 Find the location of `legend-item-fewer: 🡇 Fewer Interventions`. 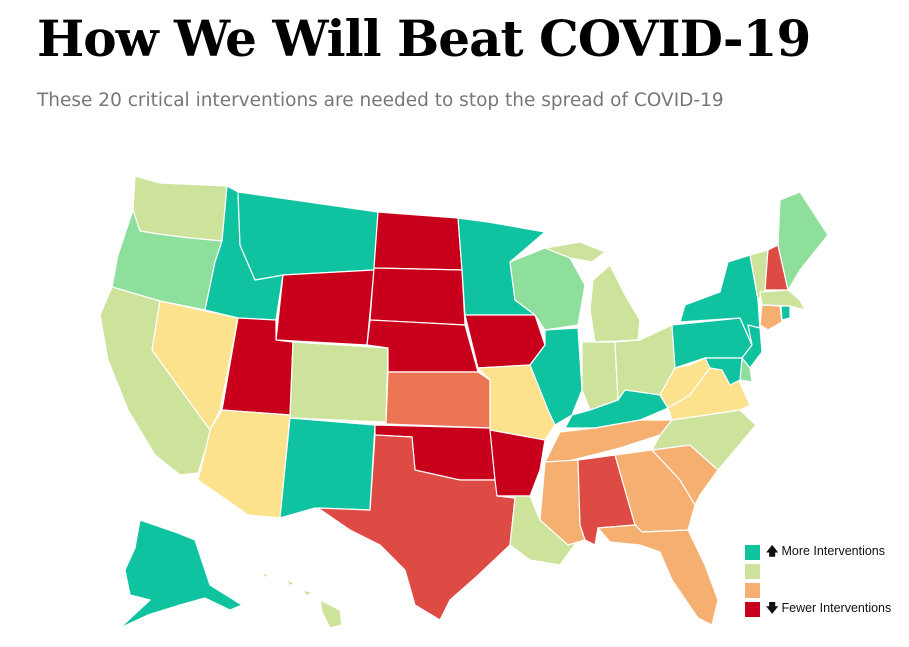

legend-item-fewer: 🡇 Fewer Interventions is located at coordinates (818, 609).